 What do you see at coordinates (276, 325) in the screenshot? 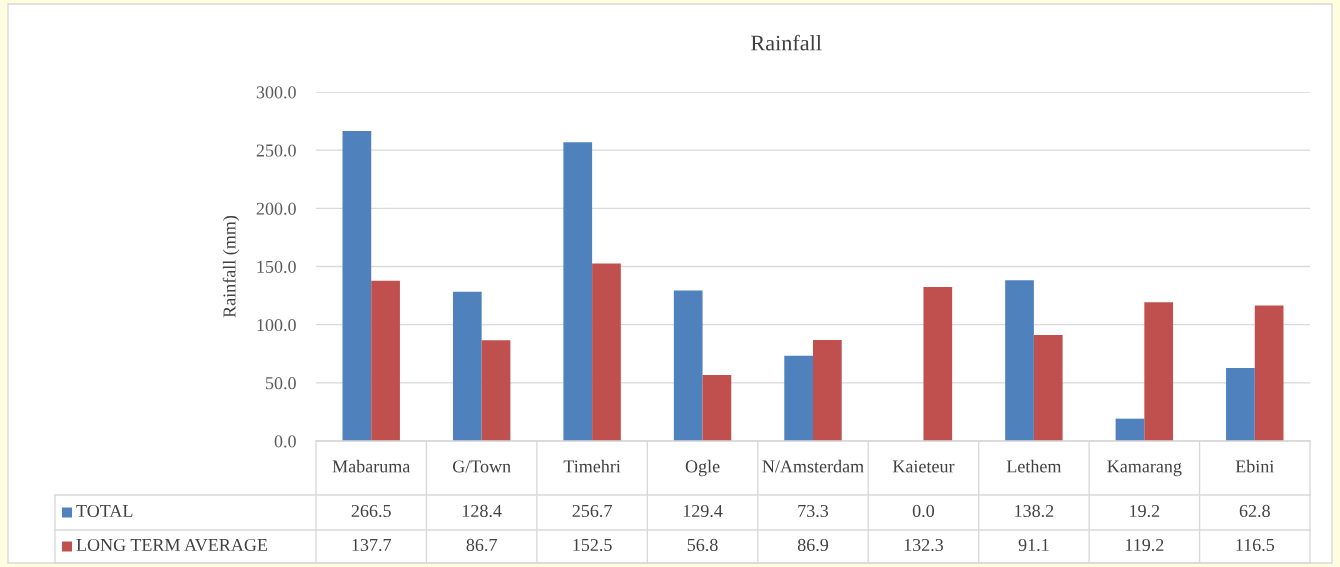
I see `y-tick-label: 100.0` at bounding box center [276, 325].